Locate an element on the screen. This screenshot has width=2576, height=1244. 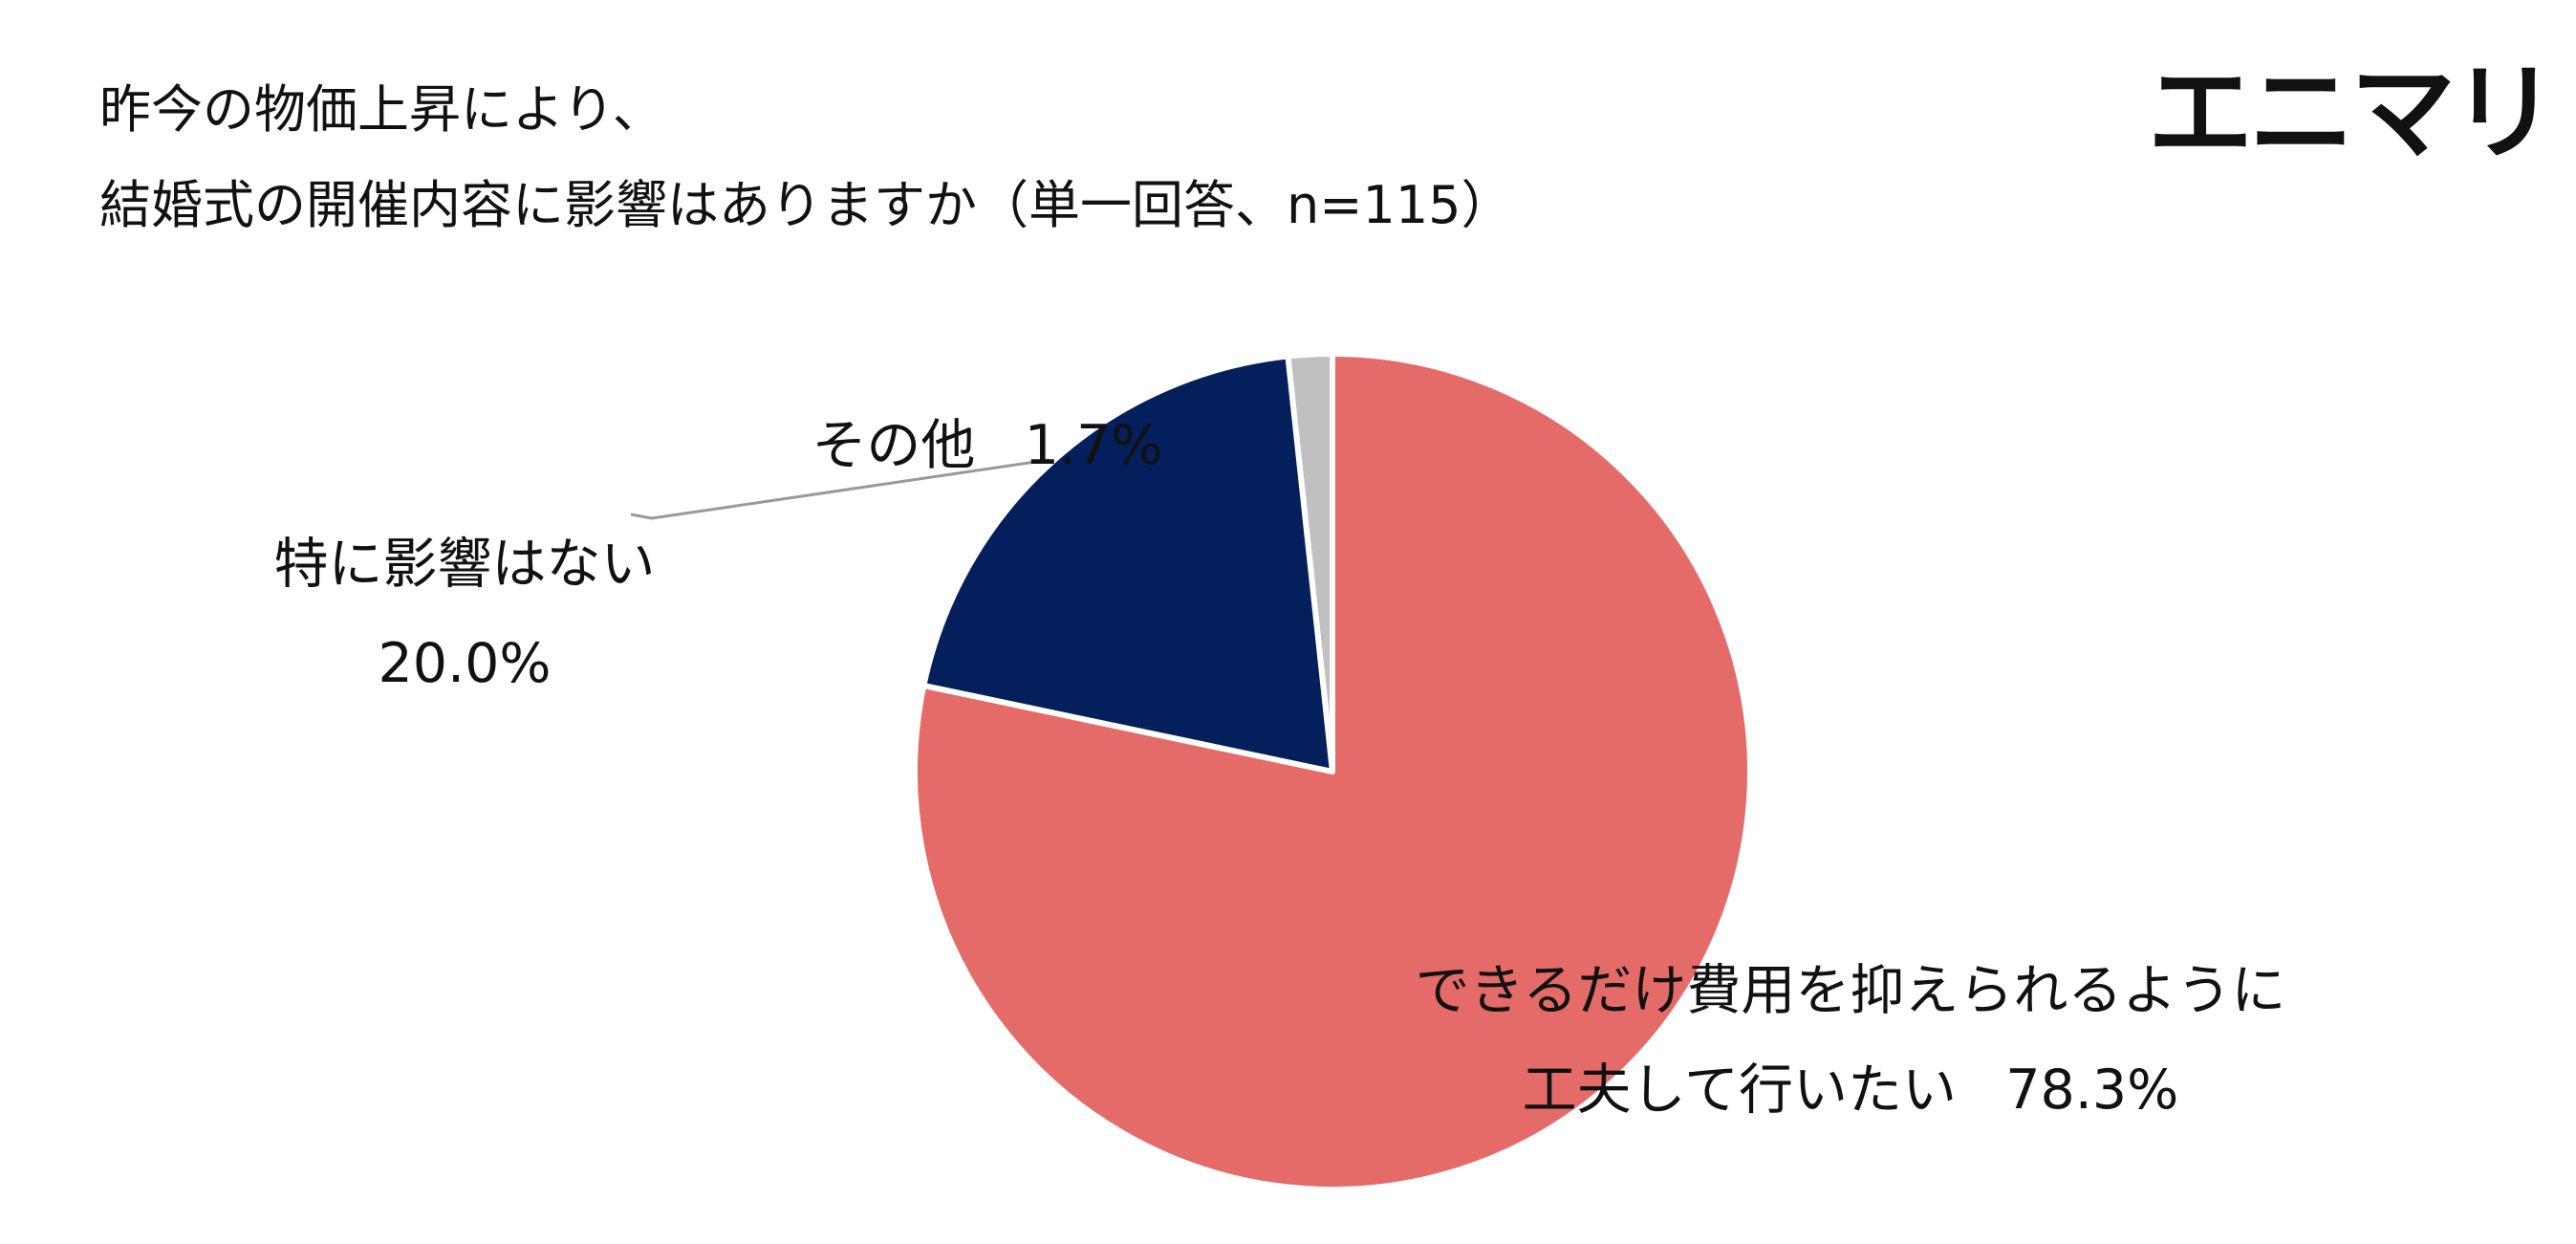
chart-title: 結婚式の開催内容に影響はありますか（単一回答、n=115） is located at coordinates (806, 205).